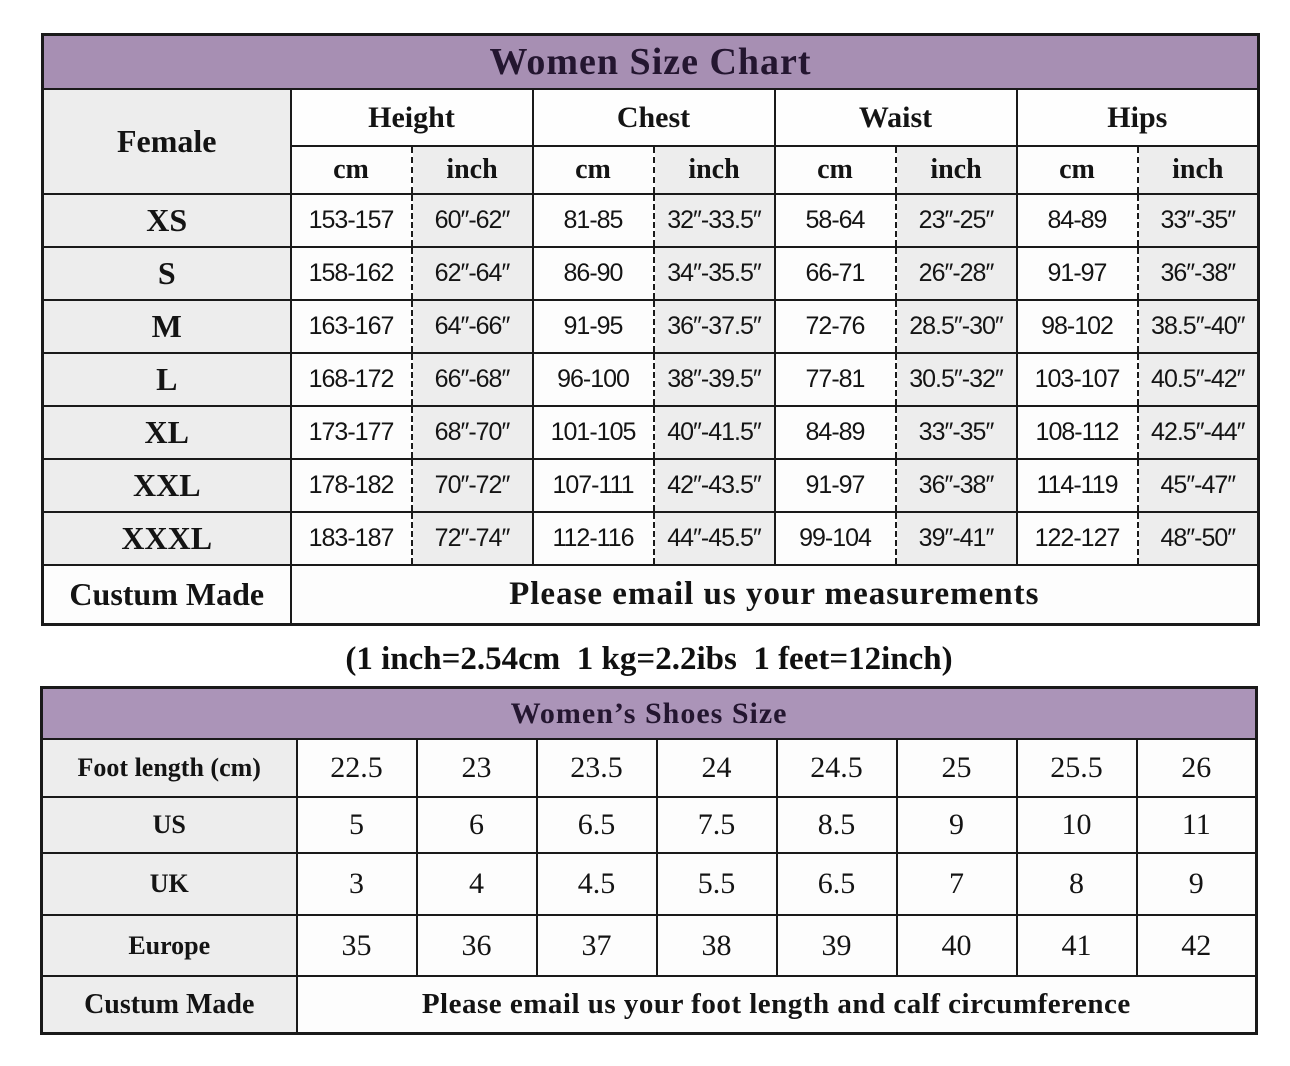  Describe the element at coordinates (713, 432) in the screenshot. I see `cell-value: 40″-41.5″` at that location.